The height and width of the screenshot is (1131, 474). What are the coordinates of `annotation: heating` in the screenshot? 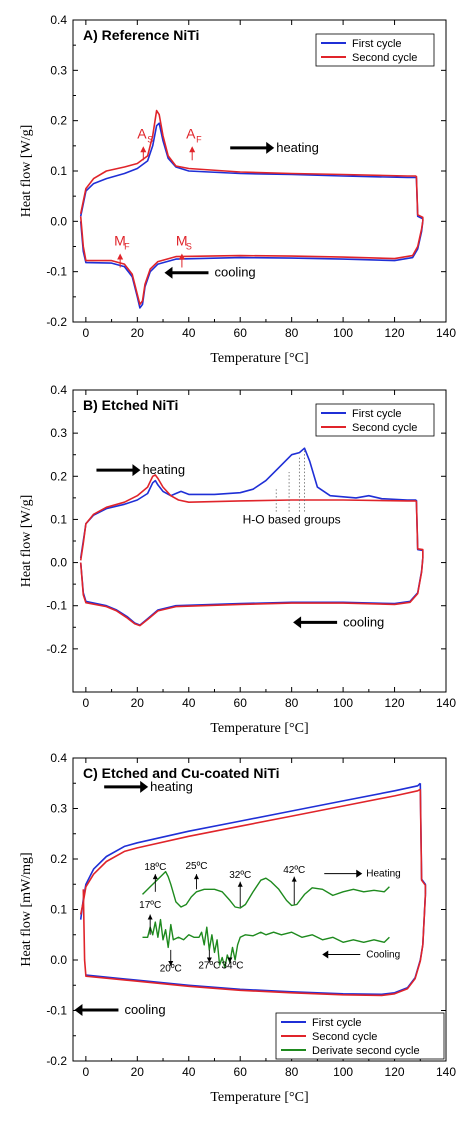 It's located at (274, 147).